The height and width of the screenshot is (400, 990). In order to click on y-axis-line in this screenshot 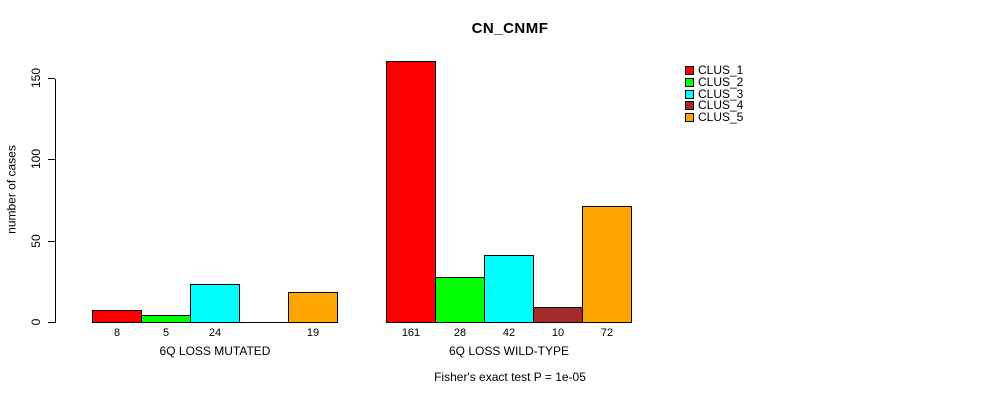, I will do `click(55, 201)`.